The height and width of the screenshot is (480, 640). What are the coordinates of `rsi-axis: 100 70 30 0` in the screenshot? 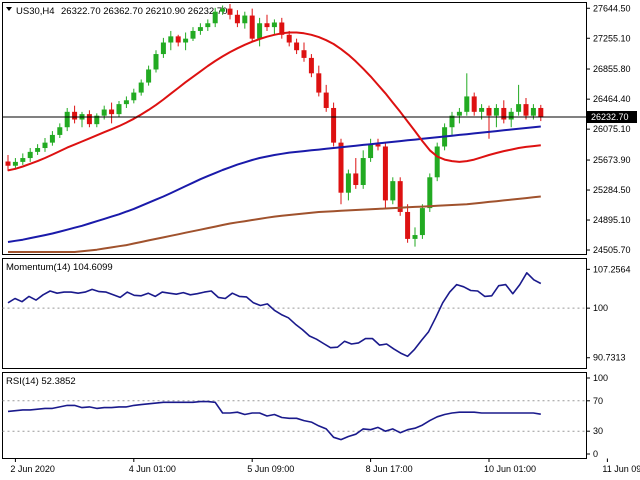 It's located at (597, 416).